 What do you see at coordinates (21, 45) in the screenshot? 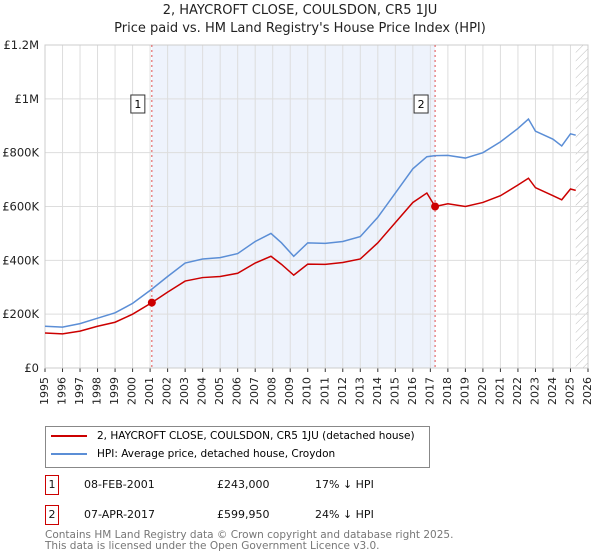
I see `y-tick-label: £1.2M` at bounding box center [21, 45].